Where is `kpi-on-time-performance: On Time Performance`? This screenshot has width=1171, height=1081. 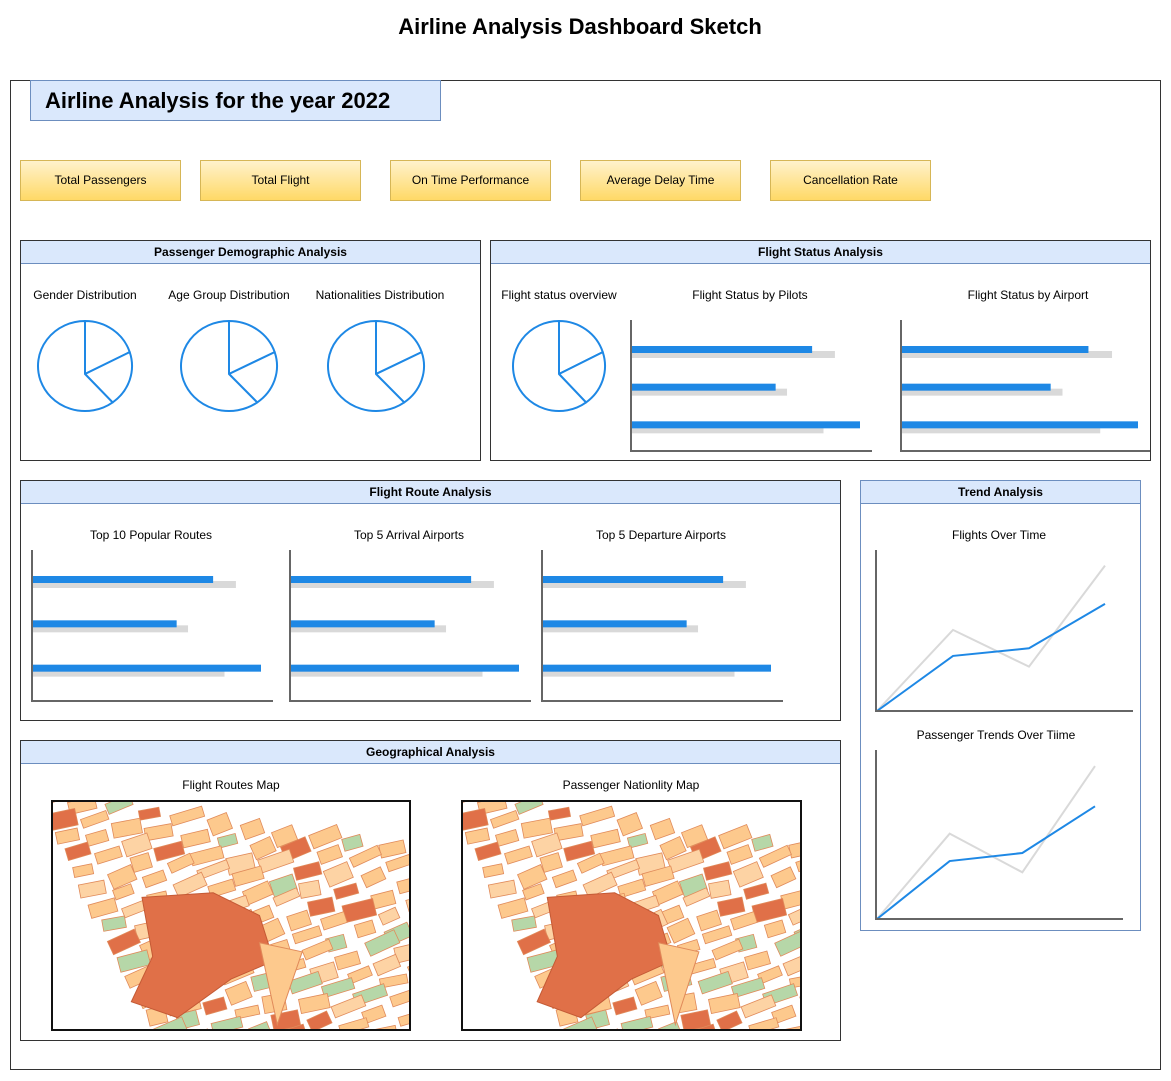 kpi-on-time-performance: On Time Performance is located at coordinates (470, 180).